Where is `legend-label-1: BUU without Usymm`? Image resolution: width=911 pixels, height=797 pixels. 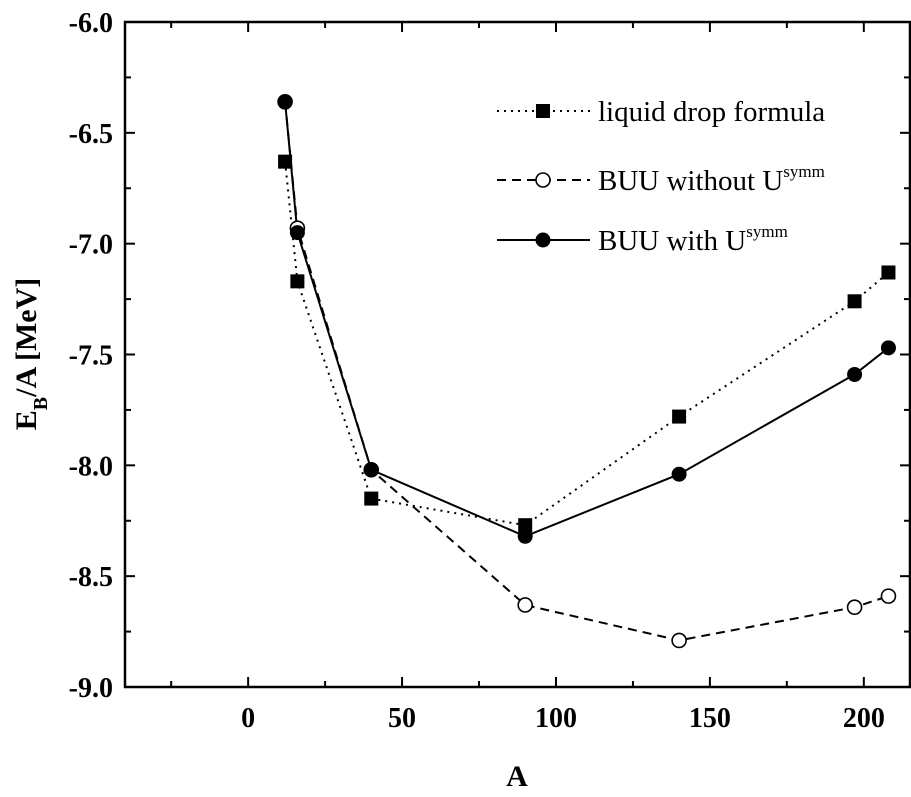 legend-label-1: BUU without Usymm is located at coordinates (711, 179).